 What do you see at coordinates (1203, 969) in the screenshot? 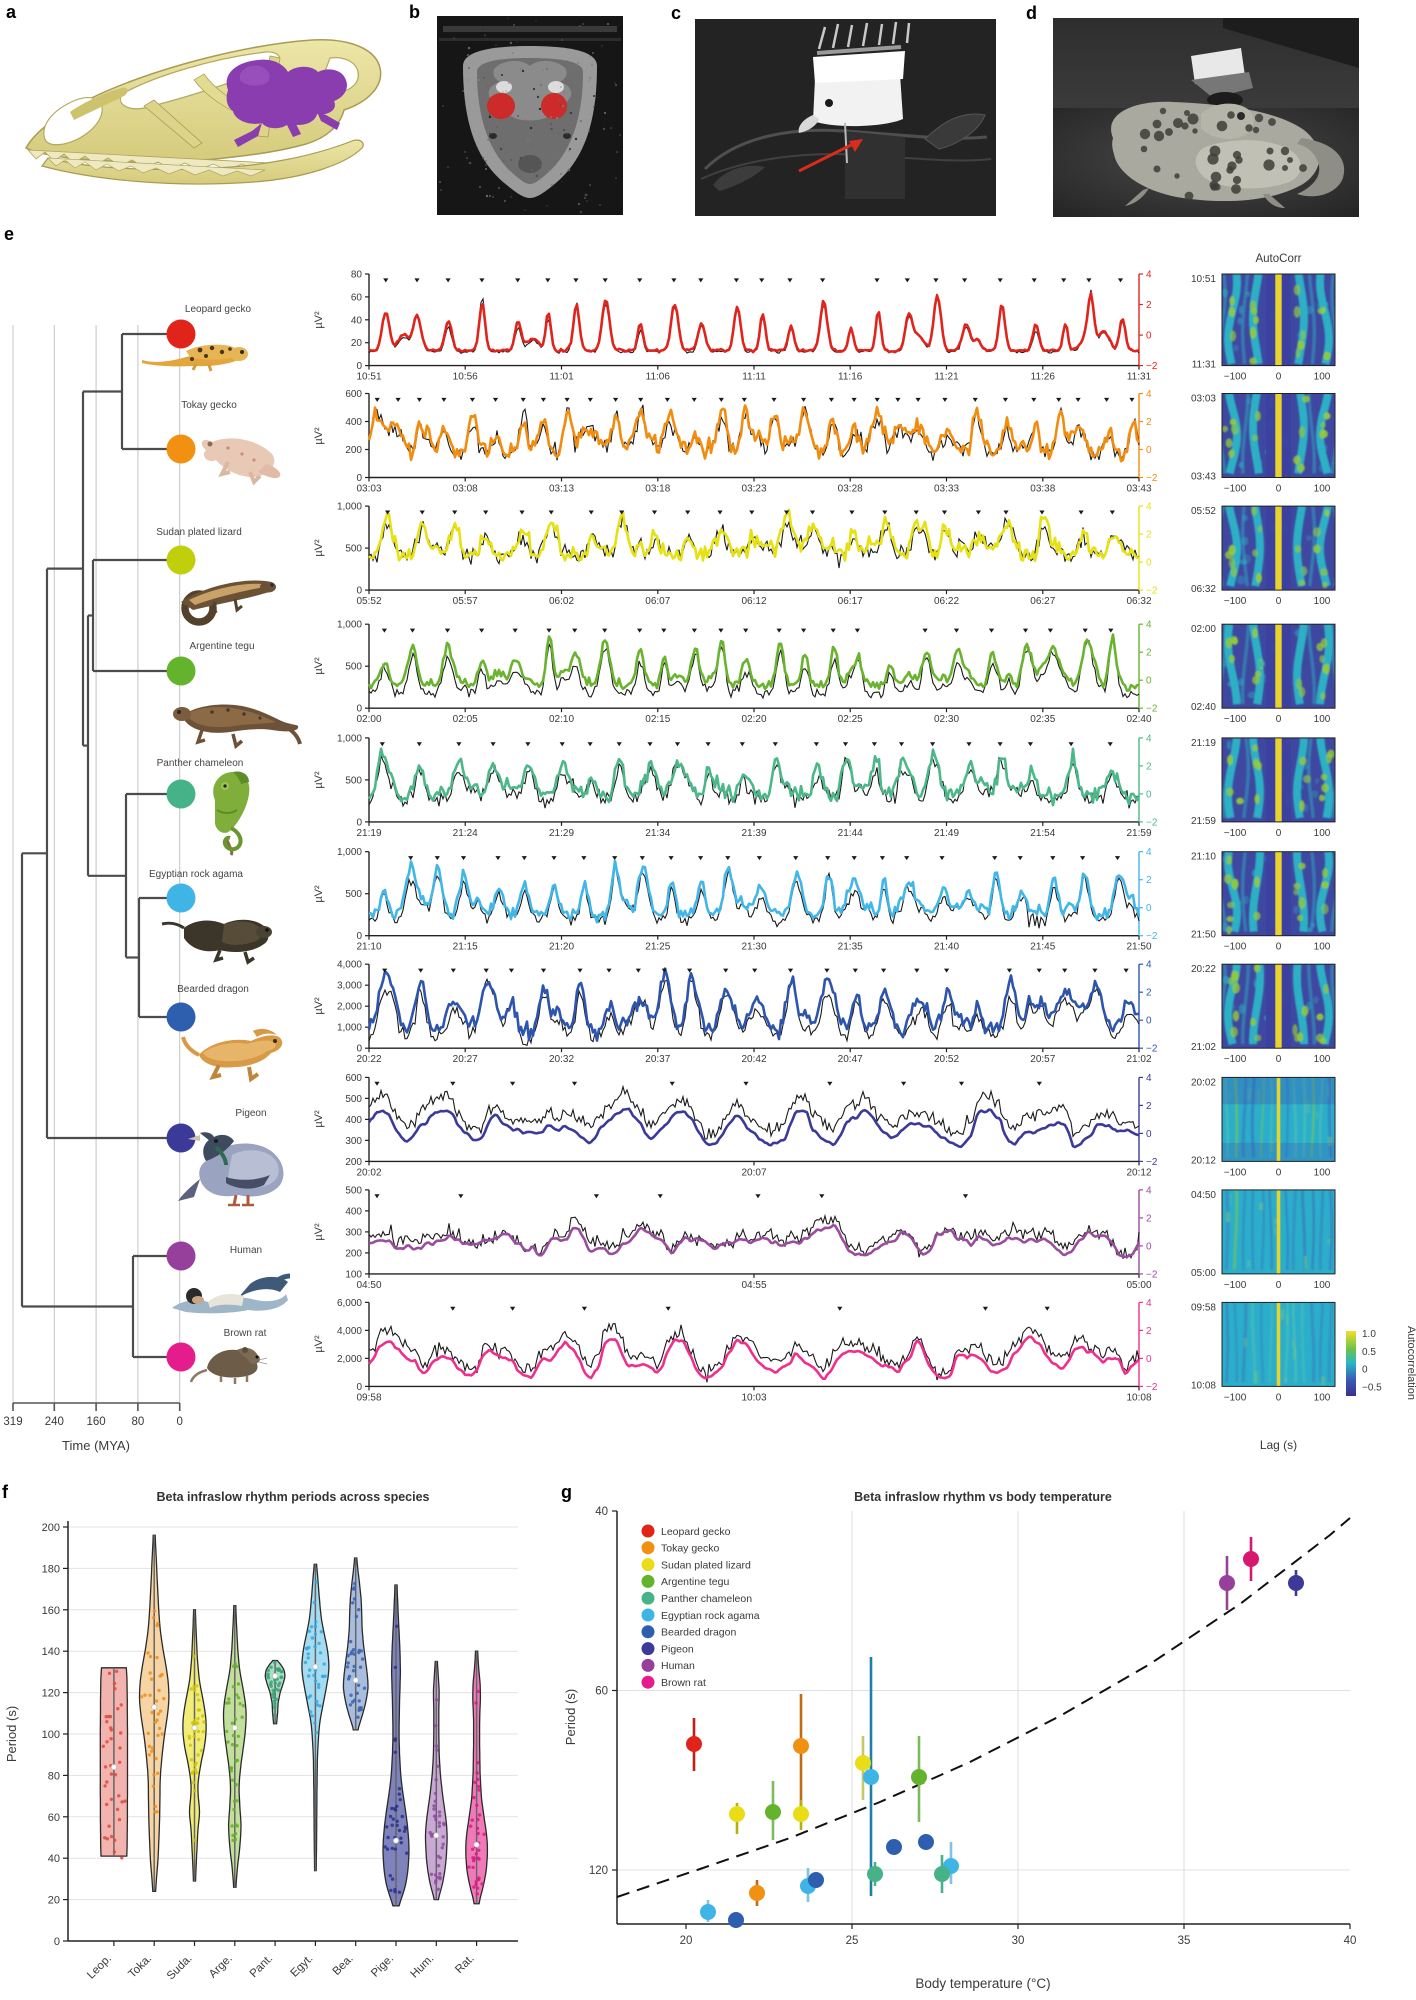
I see `svg-text: 20:22` at bounding box center [1203, 969].